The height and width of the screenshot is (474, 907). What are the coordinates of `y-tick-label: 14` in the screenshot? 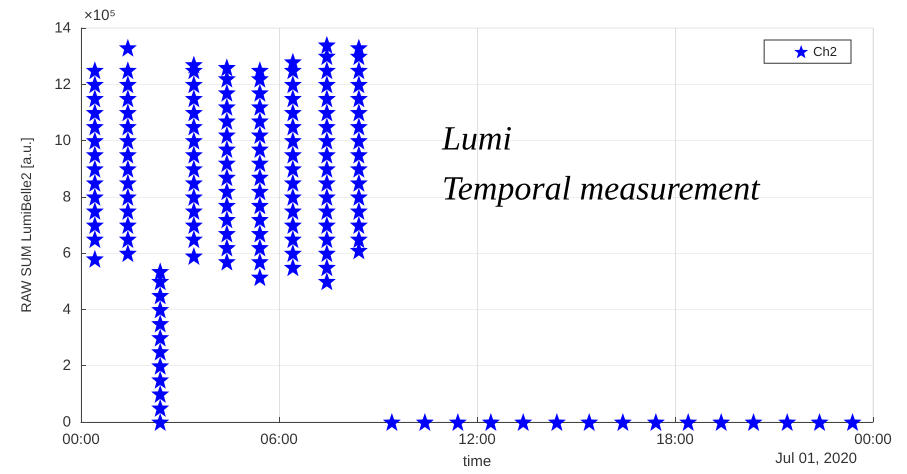 It's located at (62, 28).